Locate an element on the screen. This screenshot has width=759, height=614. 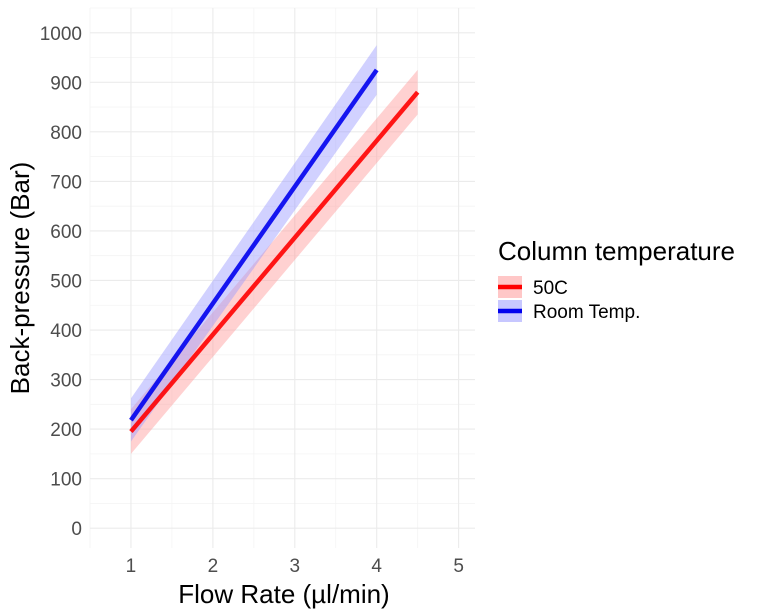
y-tick-label: 0 is located at coordinates (76, 529).